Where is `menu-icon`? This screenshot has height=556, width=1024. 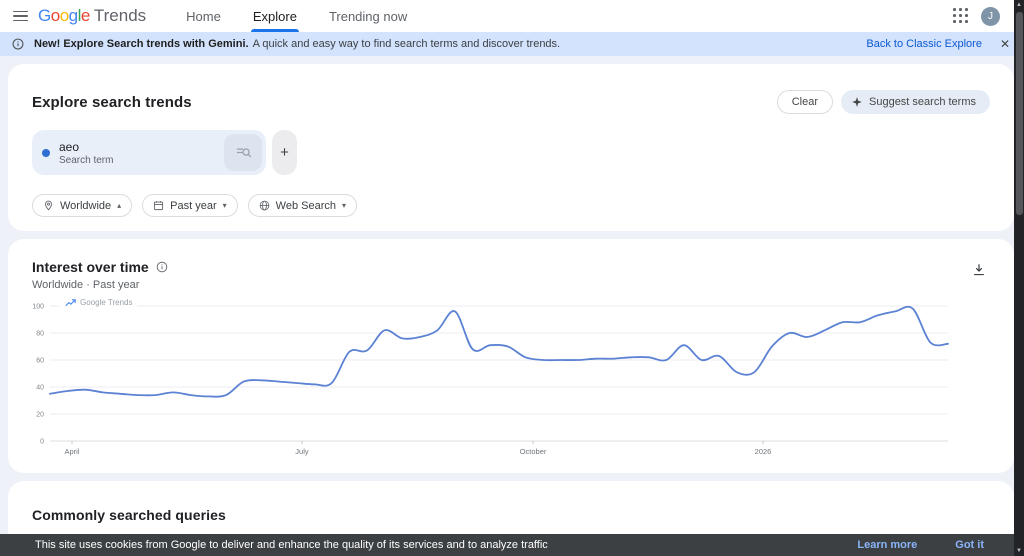 menu-icon is located at coordinates (20, 16).